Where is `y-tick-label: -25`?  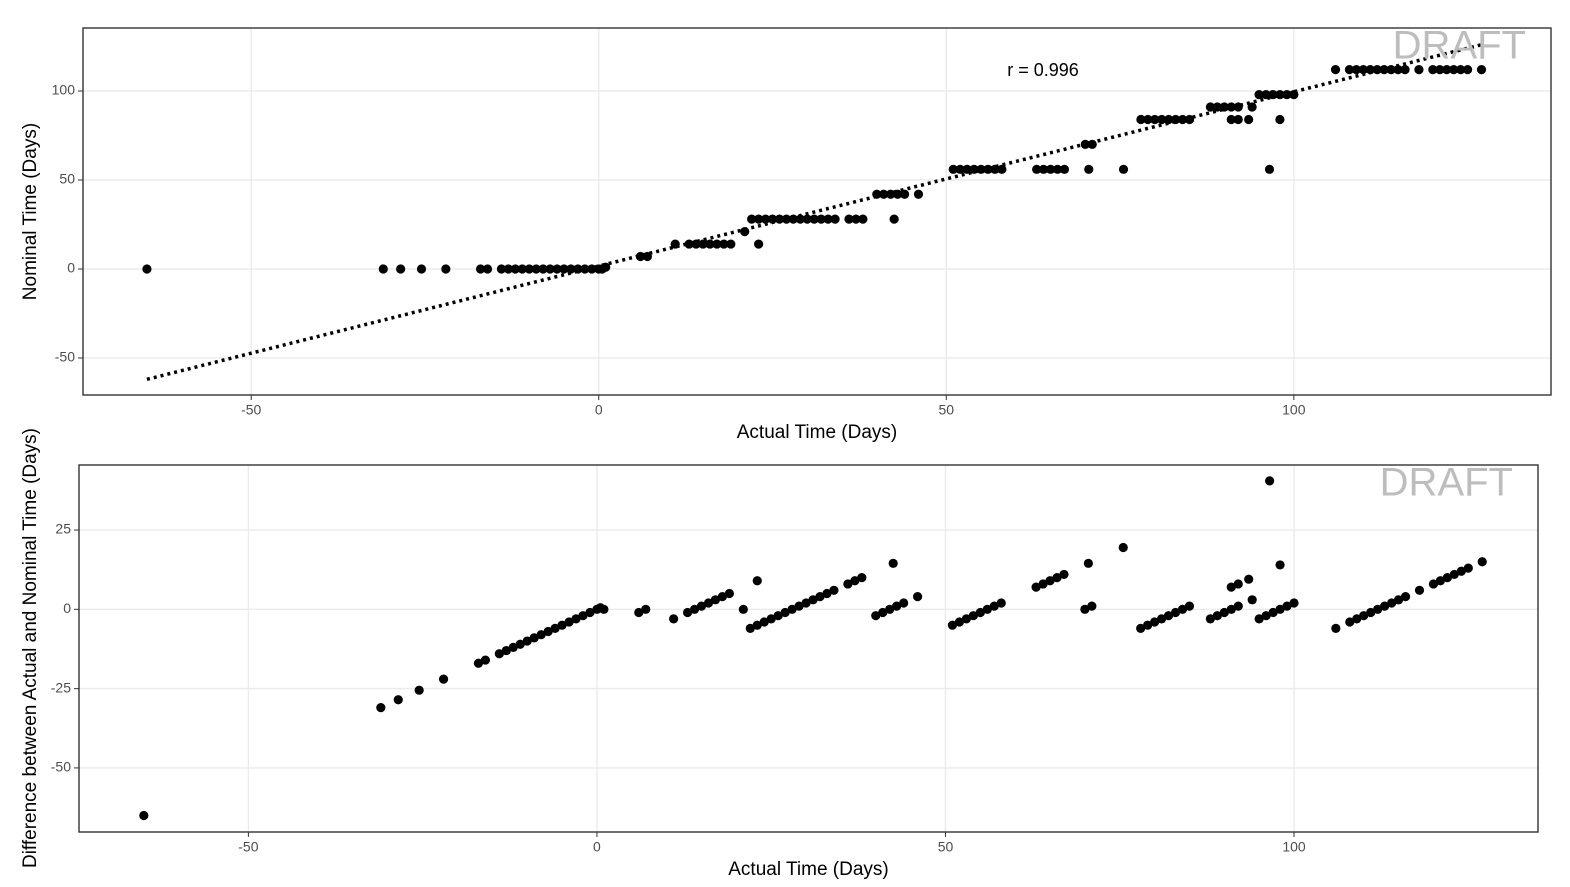 y-tick-label: -25 is located at coordinates (61, 687).